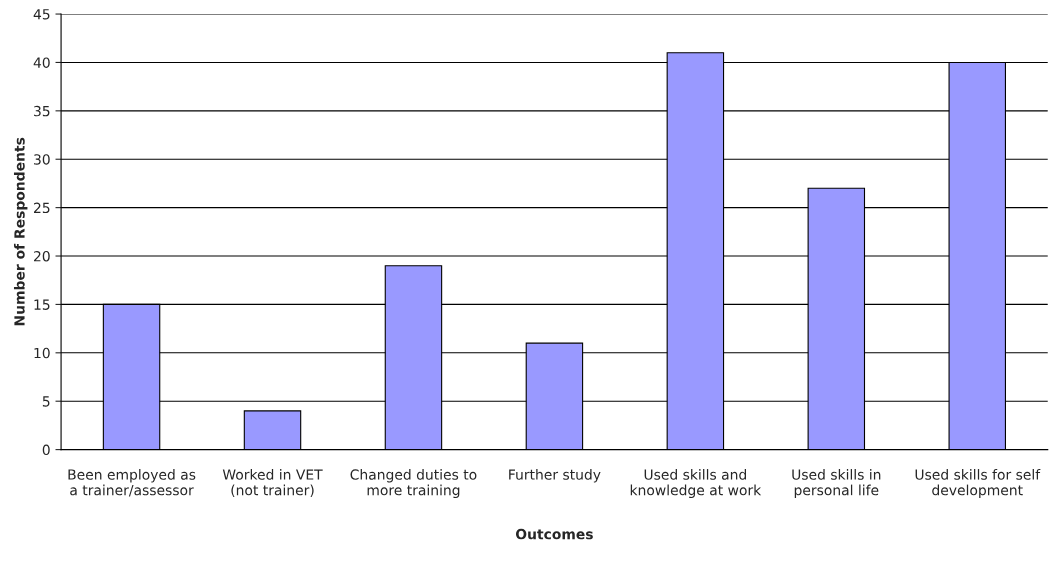  I want to click on y-tick-label: 5, so click(46, 401).